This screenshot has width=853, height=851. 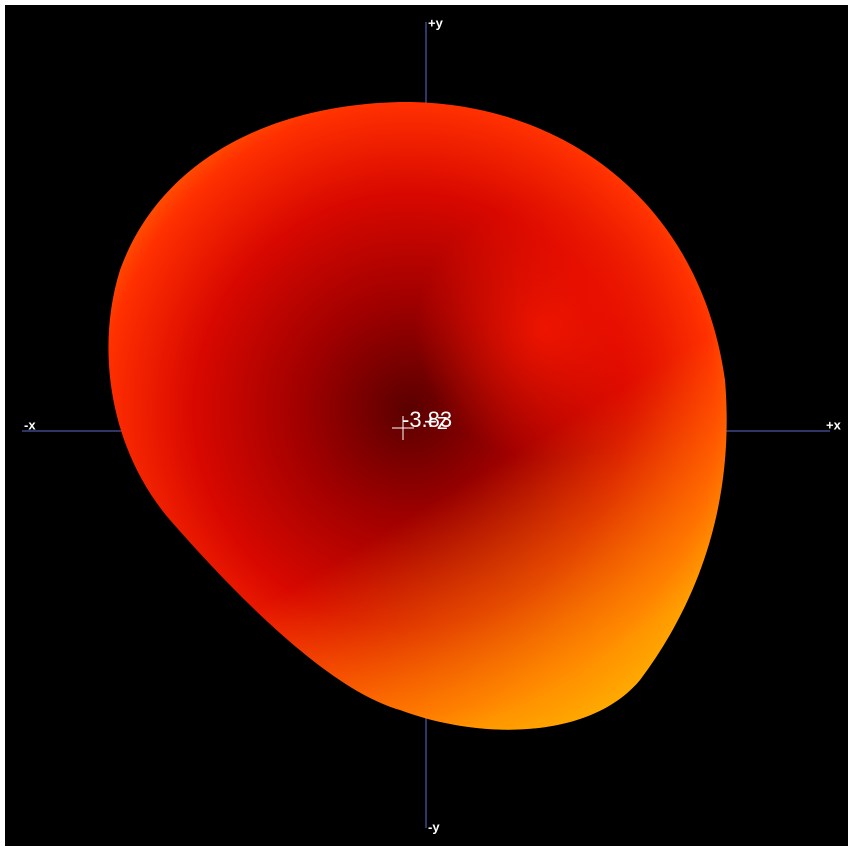 What do you see at coordinates (436, 22) in the screenshot?
I see `axis-label: +y` at bounding box center [436, 22].